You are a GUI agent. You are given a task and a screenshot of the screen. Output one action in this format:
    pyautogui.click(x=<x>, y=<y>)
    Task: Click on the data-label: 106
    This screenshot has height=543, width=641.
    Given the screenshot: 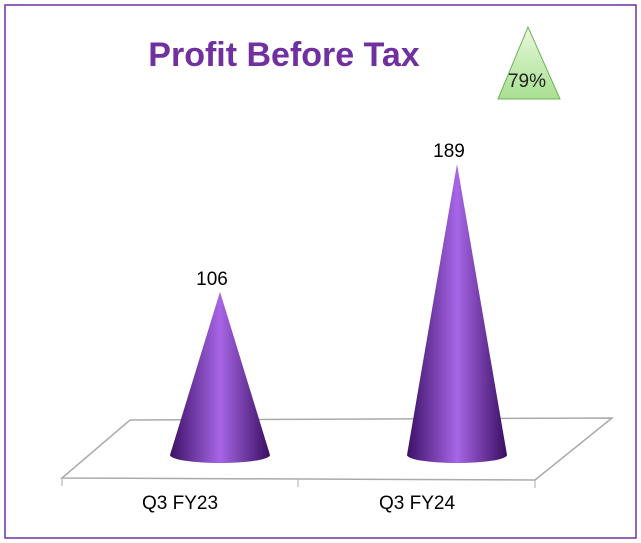 What is the action you would take?
    pyautogui.click(x=212, y=279)
    